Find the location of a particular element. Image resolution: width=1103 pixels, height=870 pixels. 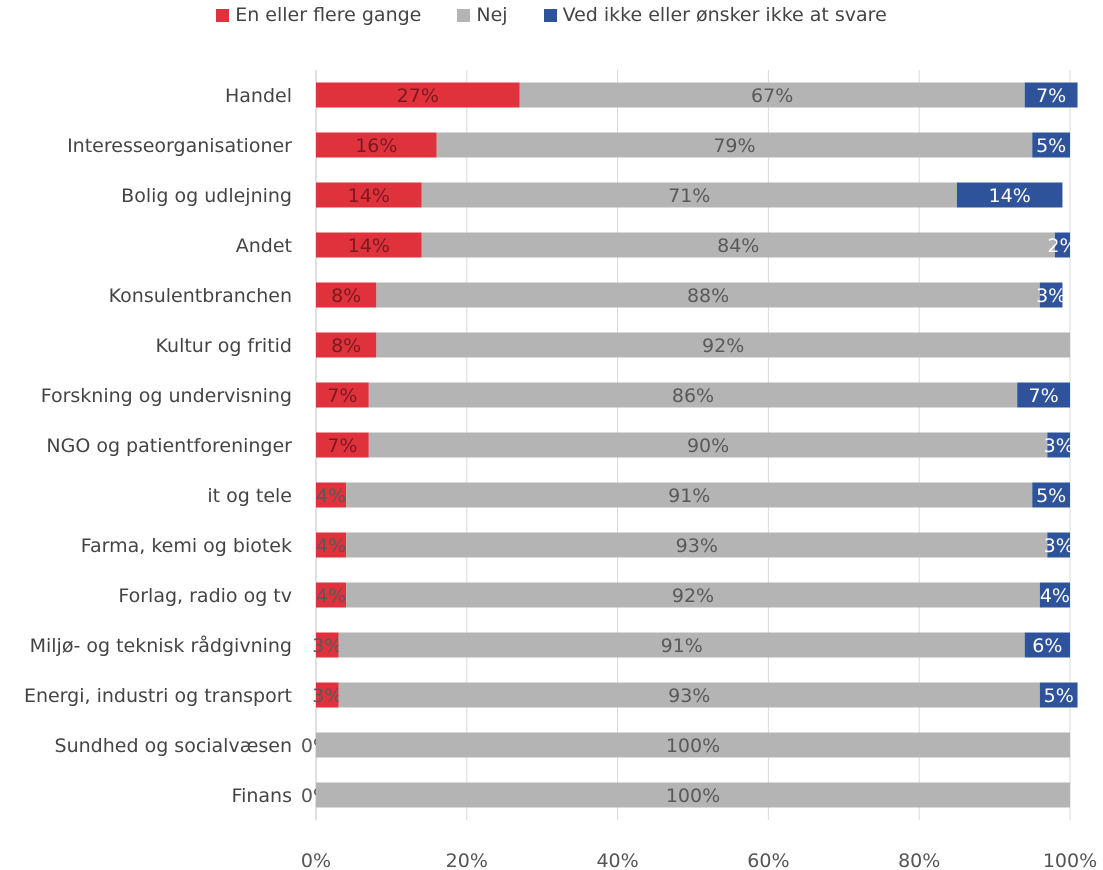

category-label: Andet is located at coordinates (264, 246).